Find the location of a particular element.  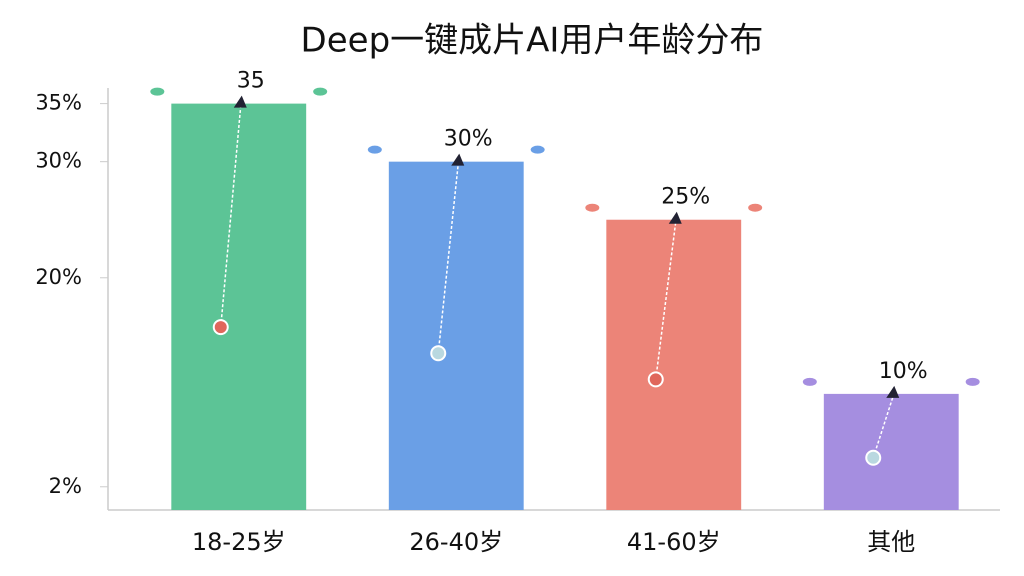

x-tick-label: 其他 is located at coordinates (891, 542).